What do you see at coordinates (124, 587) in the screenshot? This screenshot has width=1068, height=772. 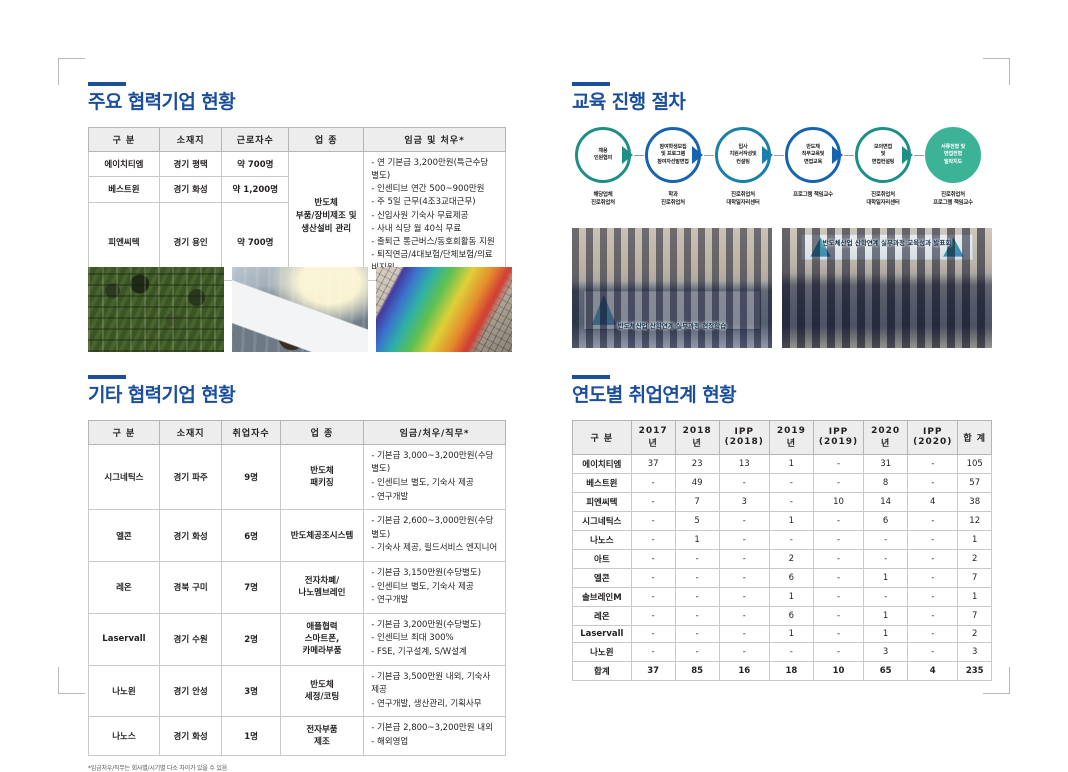 I see `cell-company-name: 레온` at bounding box center [124, 587].